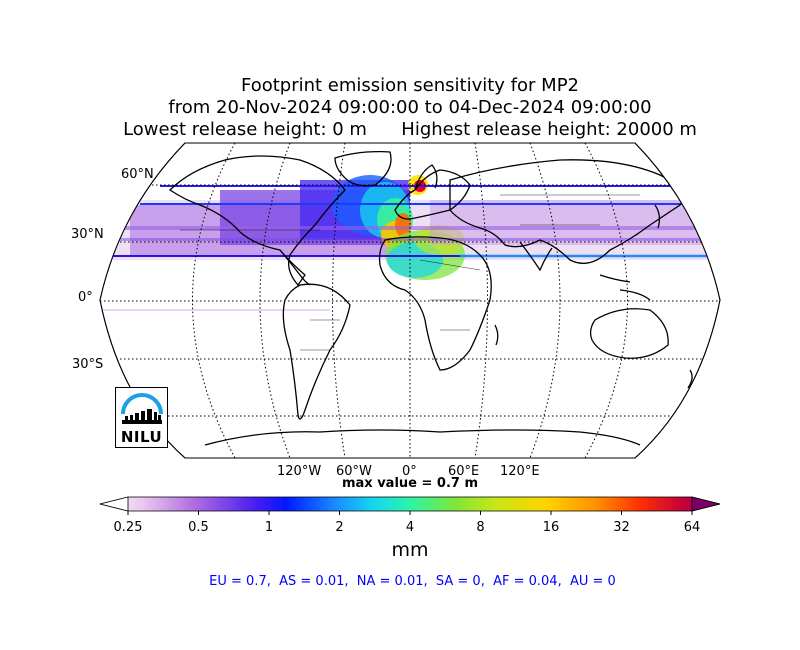  Describe the element at coordinates (409, 85) in the screenshot. I see `title-line-1: Footprint emission sensitivity for MP2` at that location.